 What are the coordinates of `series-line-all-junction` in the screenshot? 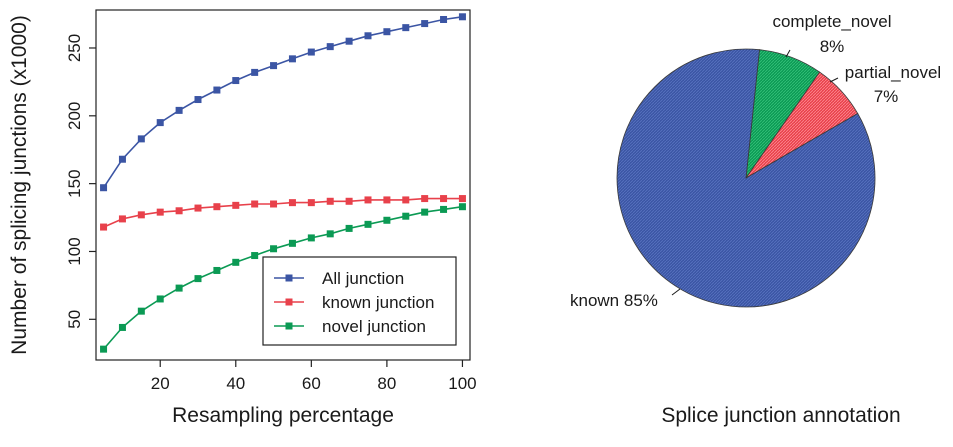 It's located at (282, 102).